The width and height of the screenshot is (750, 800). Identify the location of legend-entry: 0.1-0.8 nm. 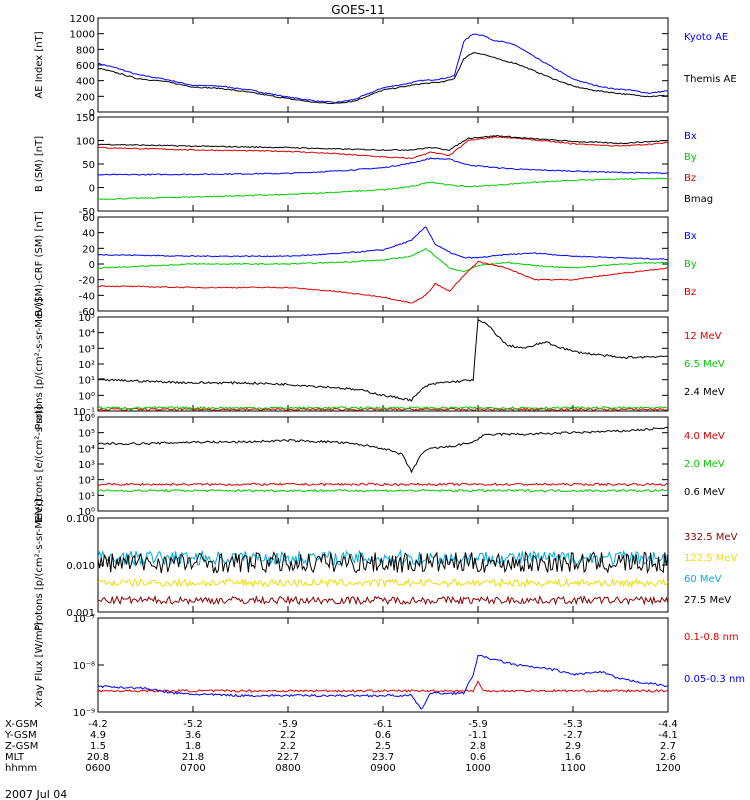
(711, 637).